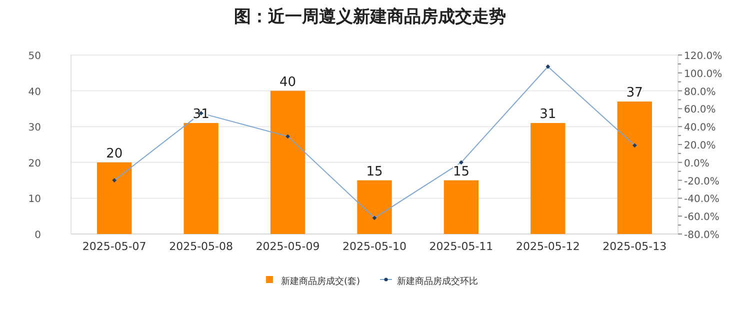 This screenshot has height=312, width=740. What do you see at coordinates (34, 200) in the screenshot?
I see `y-tick-label: 10` at bounding box center [34, 200].